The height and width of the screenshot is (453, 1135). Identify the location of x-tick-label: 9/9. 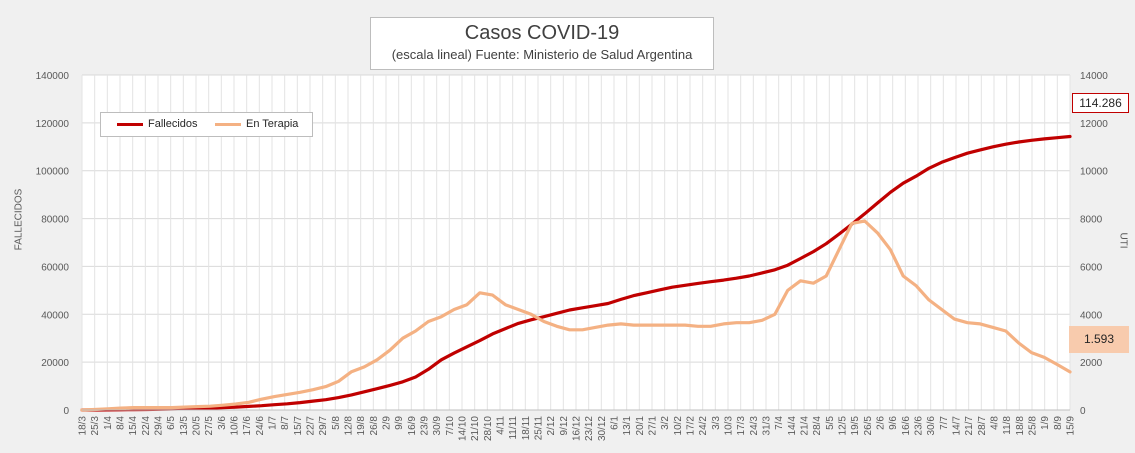
(399, 423).